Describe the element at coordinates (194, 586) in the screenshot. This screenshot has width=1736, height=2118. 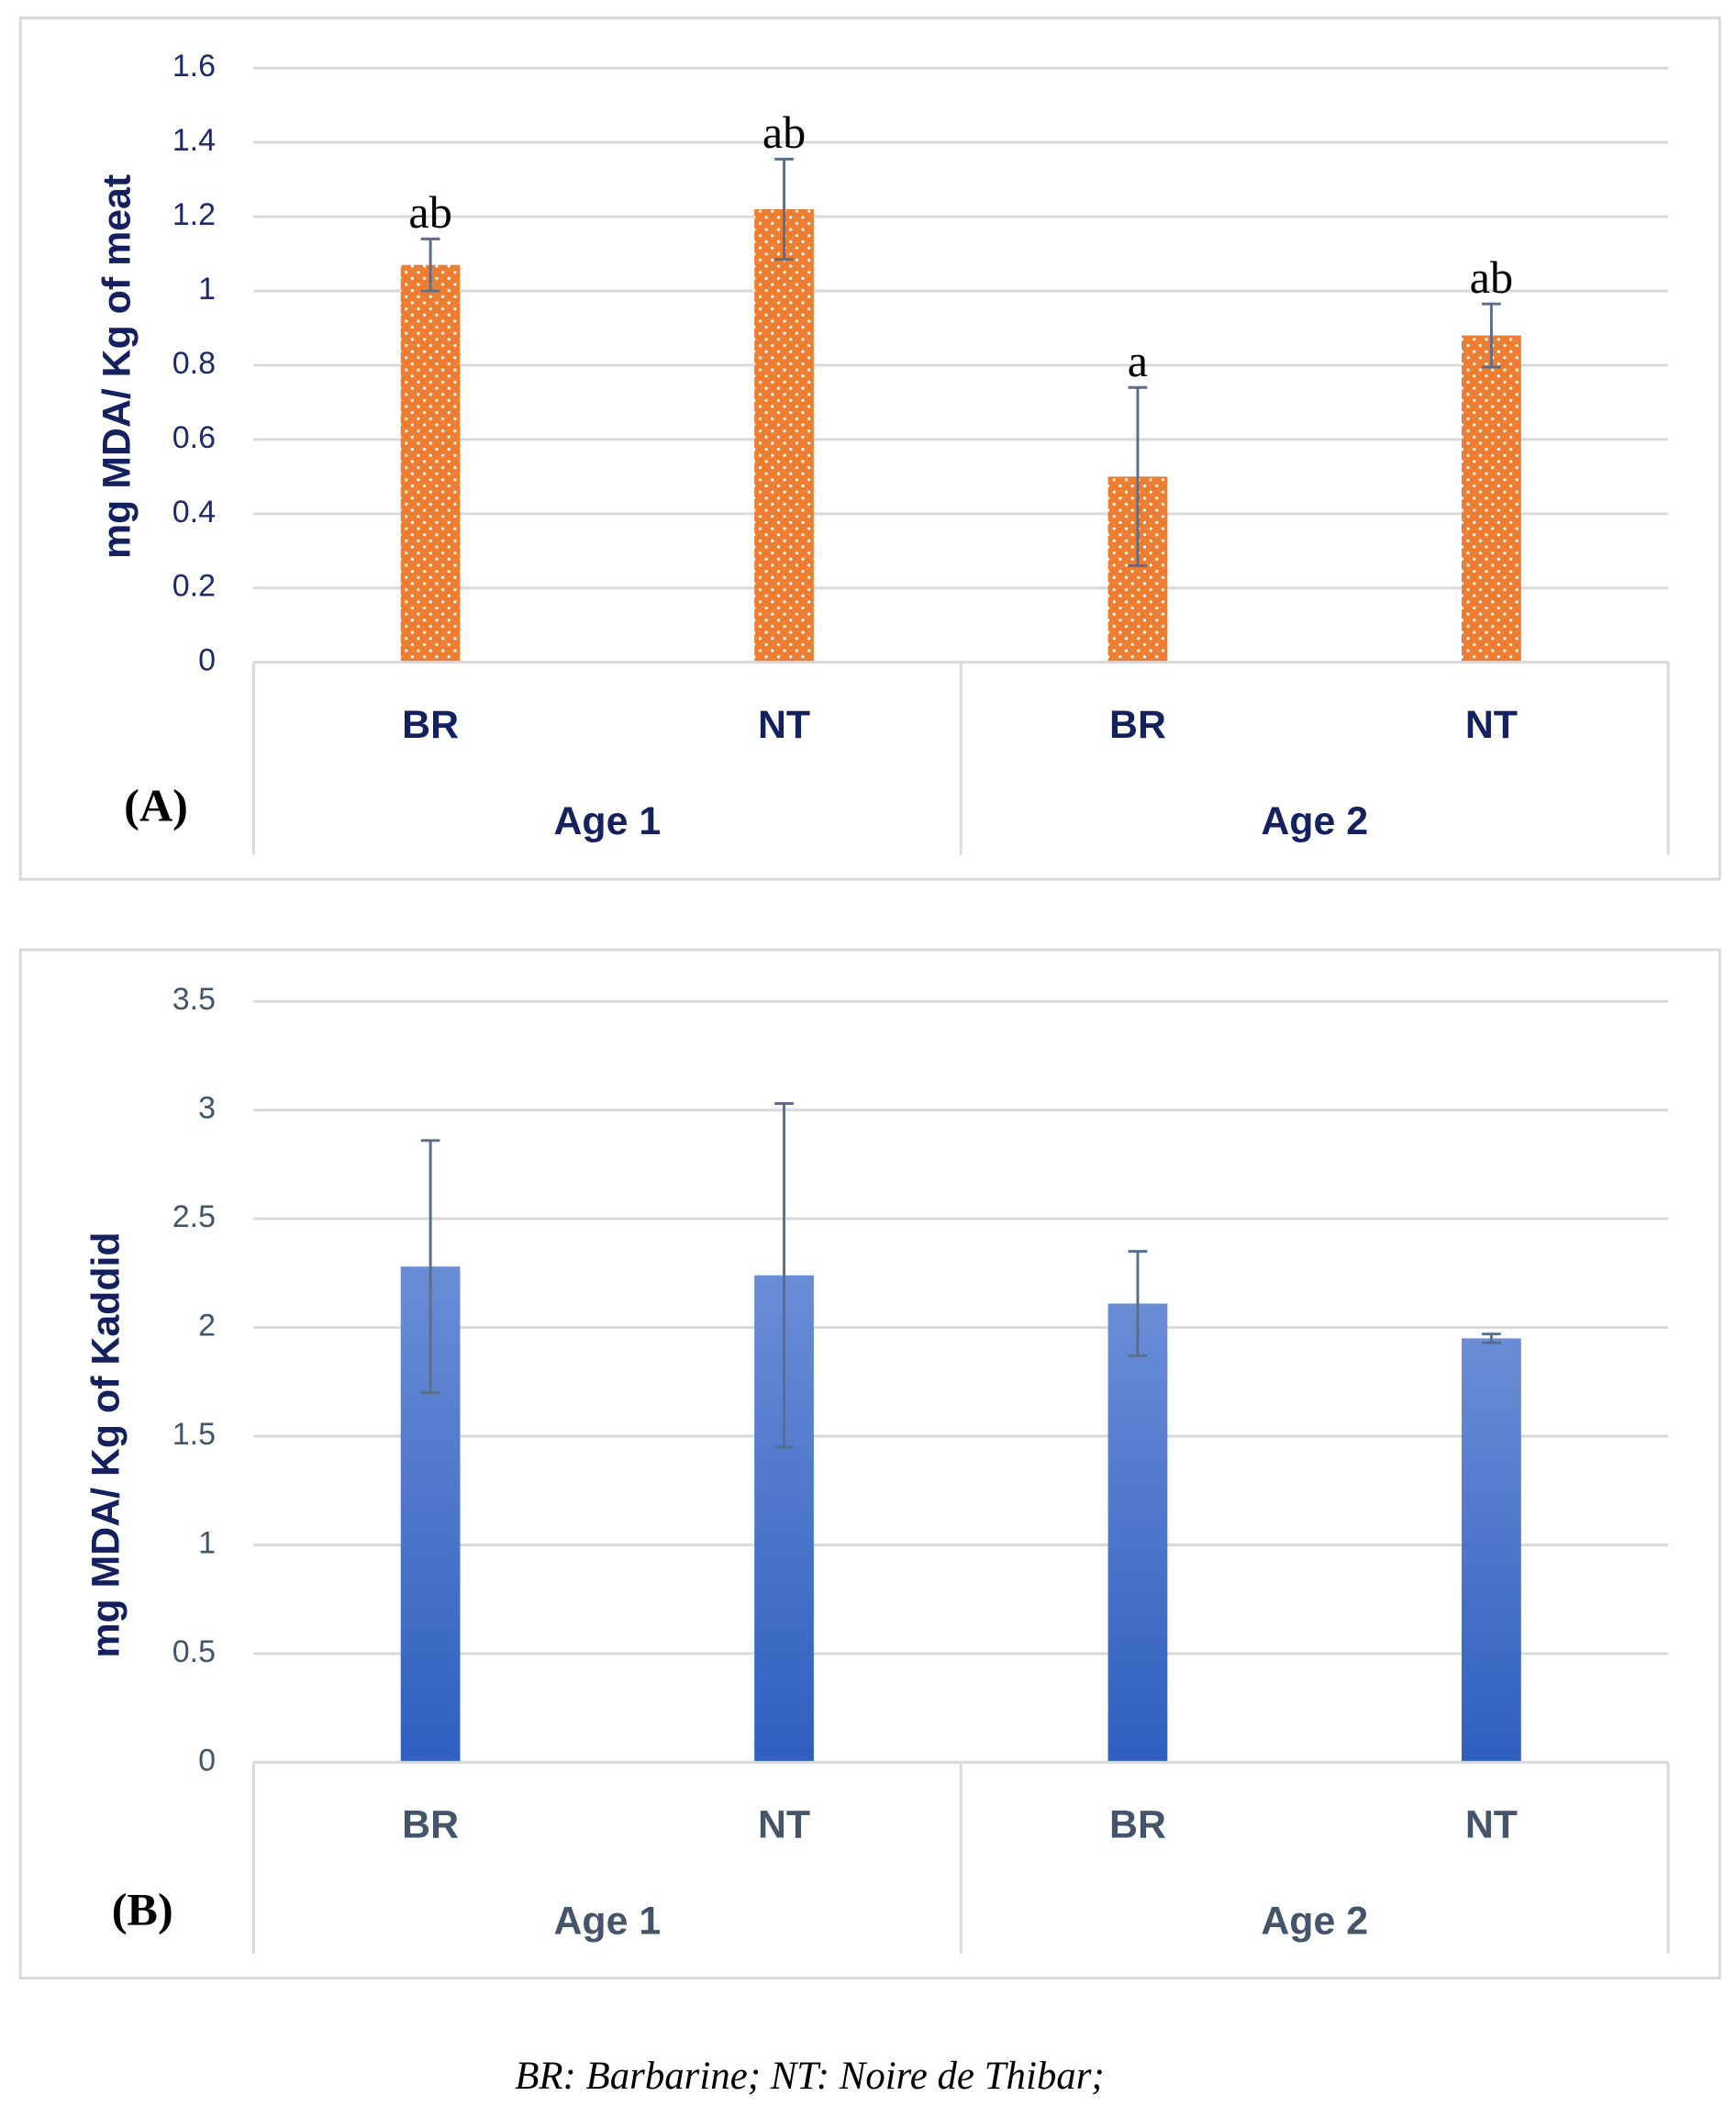
I see `y-tick-label: 0.2` at that location.